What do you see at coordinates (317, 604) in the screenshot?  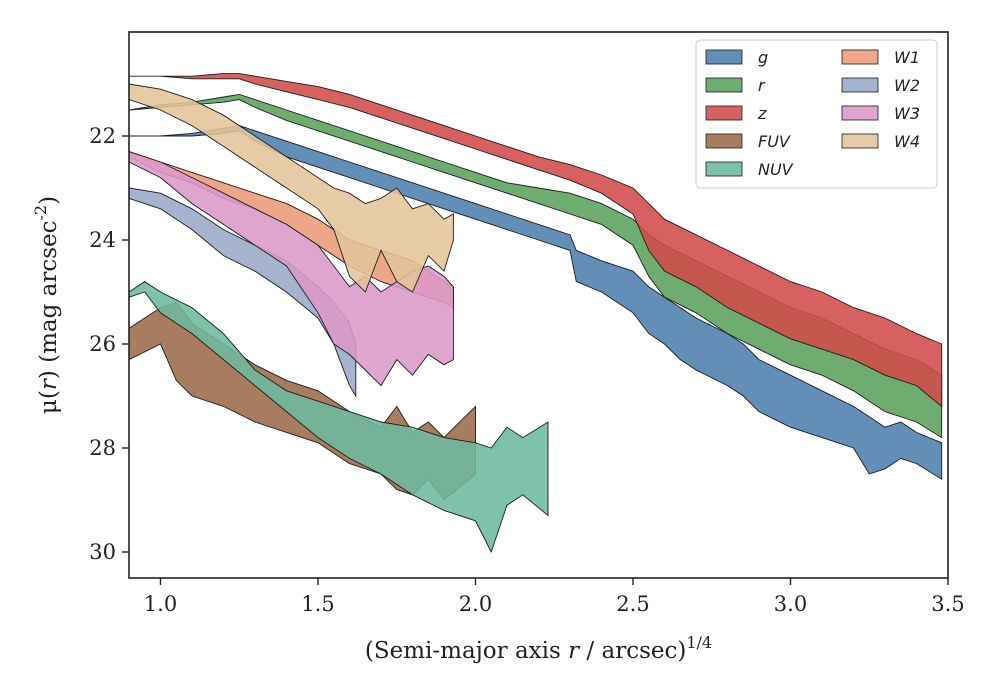 I see `x-tick-label: 1.5` at bounding box center [317, 604].